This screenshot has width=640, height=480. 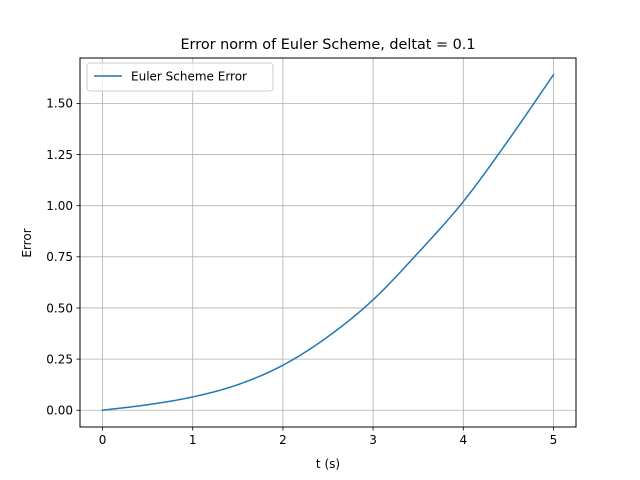 I want to click on x-tick-label: 1, so click(x=193, y=440).